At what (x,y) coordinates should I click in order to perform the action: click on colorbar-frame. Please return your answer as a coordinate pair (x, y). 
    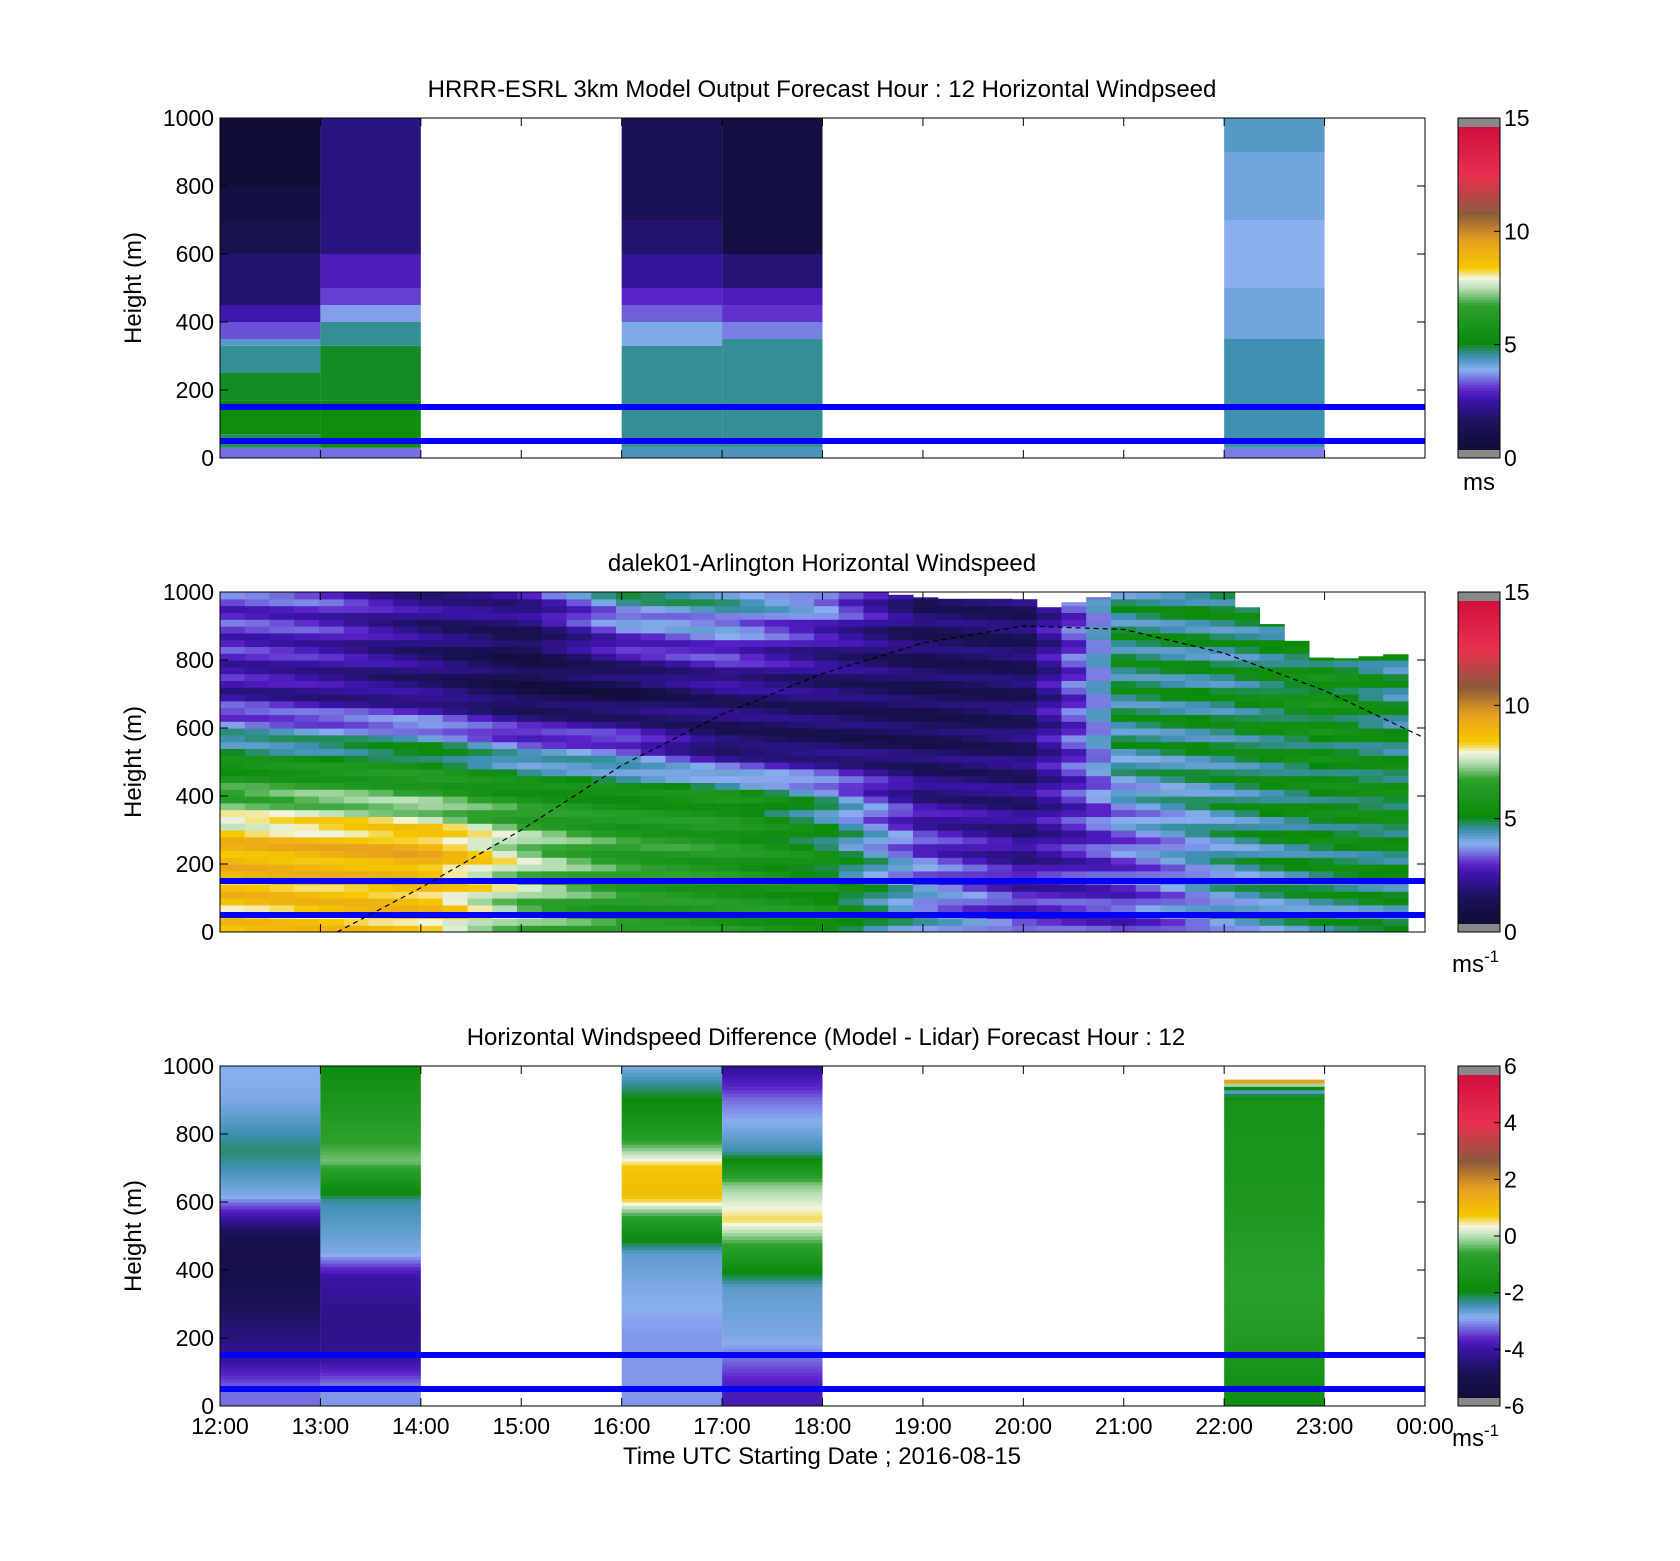
    Looking at the image, I should click on (1479, 762).